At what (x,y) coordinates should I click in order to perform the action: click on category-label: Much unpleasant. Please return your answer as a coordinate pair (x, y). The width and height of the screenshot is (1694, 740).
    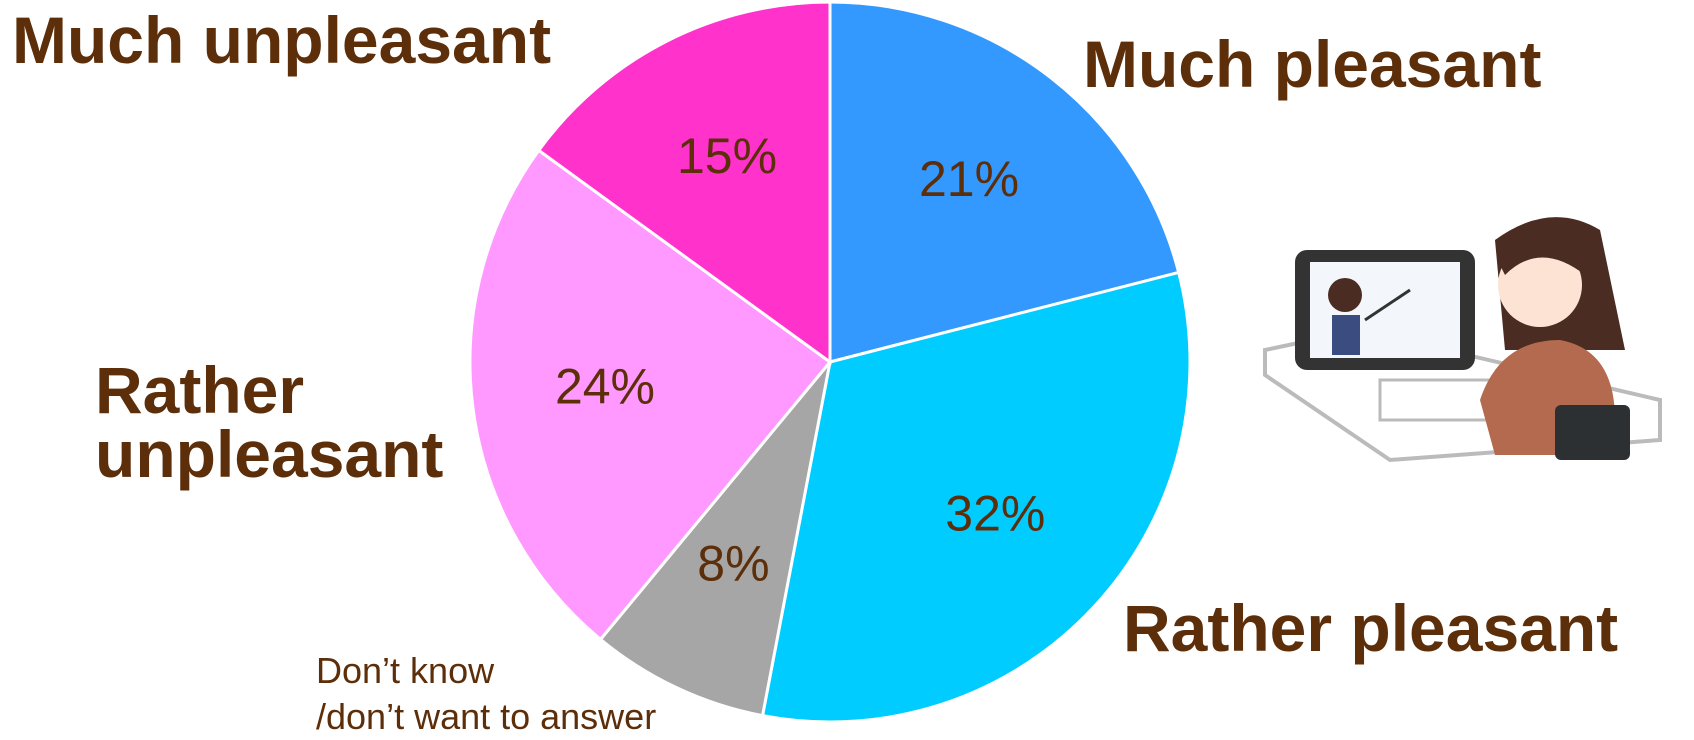
    Looking at the image, I should click on (282, 40).